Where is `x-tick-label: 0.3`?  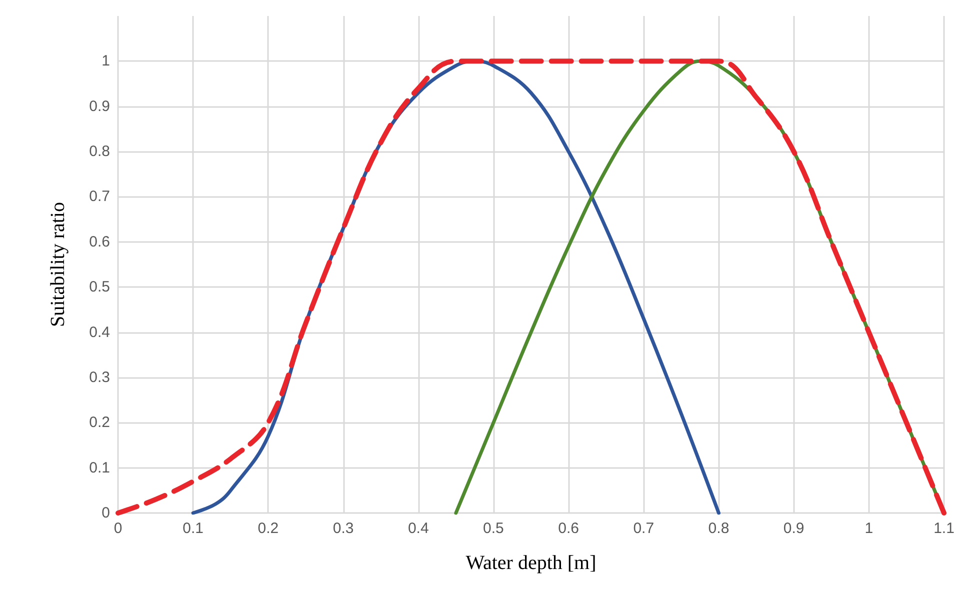
x-tick-label: 0.3 is located at coordinates (343, 528).